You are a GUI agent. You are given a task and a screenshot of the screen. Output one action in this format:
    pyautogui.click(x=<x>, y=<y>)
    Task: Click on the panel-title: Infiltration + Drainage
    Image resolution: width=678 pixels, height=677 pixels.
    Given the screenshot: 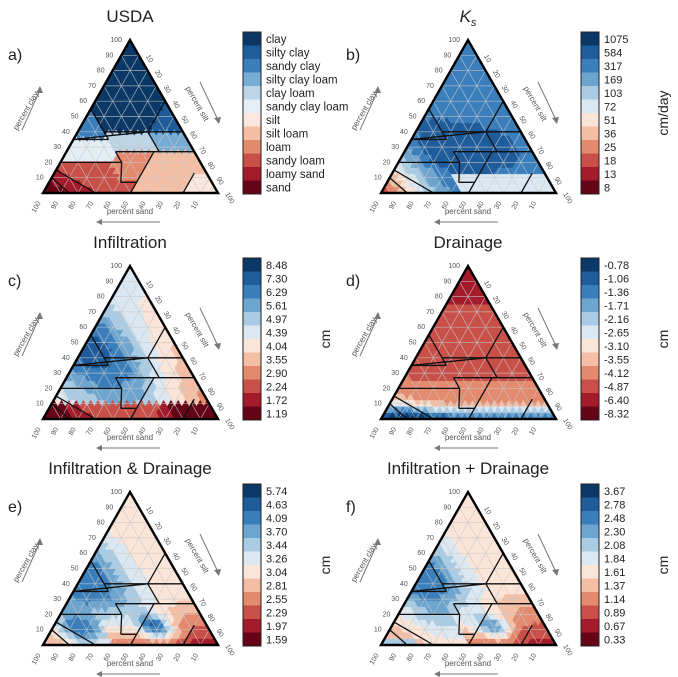 What is the action you would take?
    pyautogui.click(x=468, y=468)
    